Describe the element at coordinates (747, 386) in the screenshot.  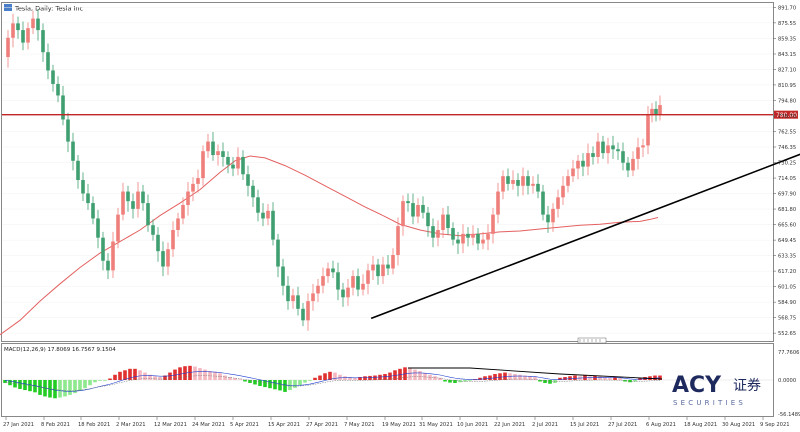
I see `logo-chinese: 证券` at that location.